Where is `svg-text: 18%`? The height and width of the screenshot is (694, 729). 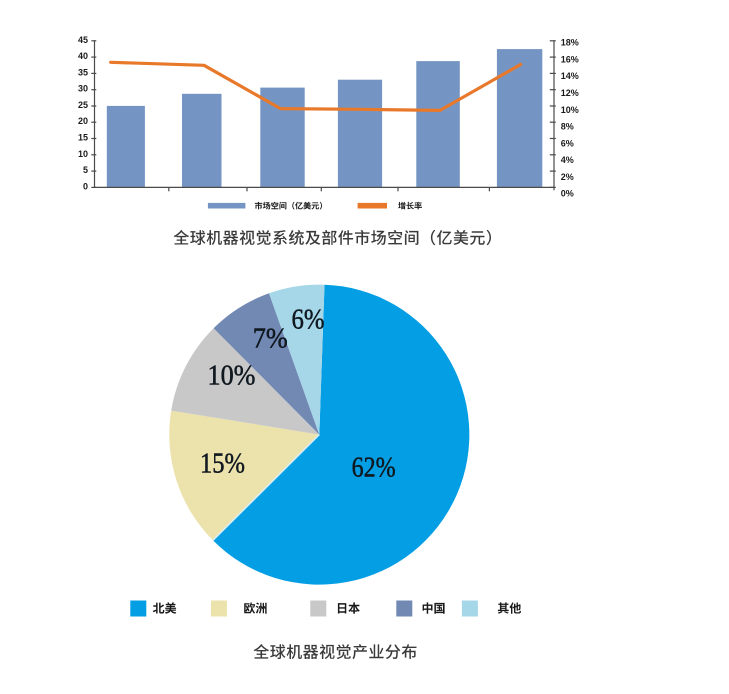
svg-text: 18% is located at coordinates (570, 43).